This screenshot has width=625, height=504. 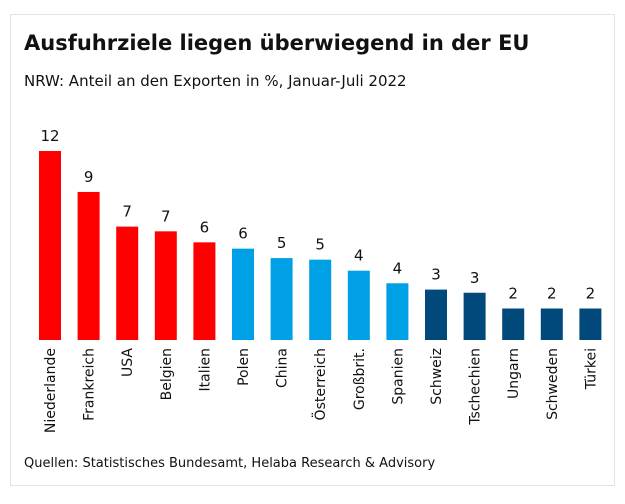 What do you see at coordinates (49, 136) in the screenshot?
I see `data-label: 12` at bounding box center [49, 136].